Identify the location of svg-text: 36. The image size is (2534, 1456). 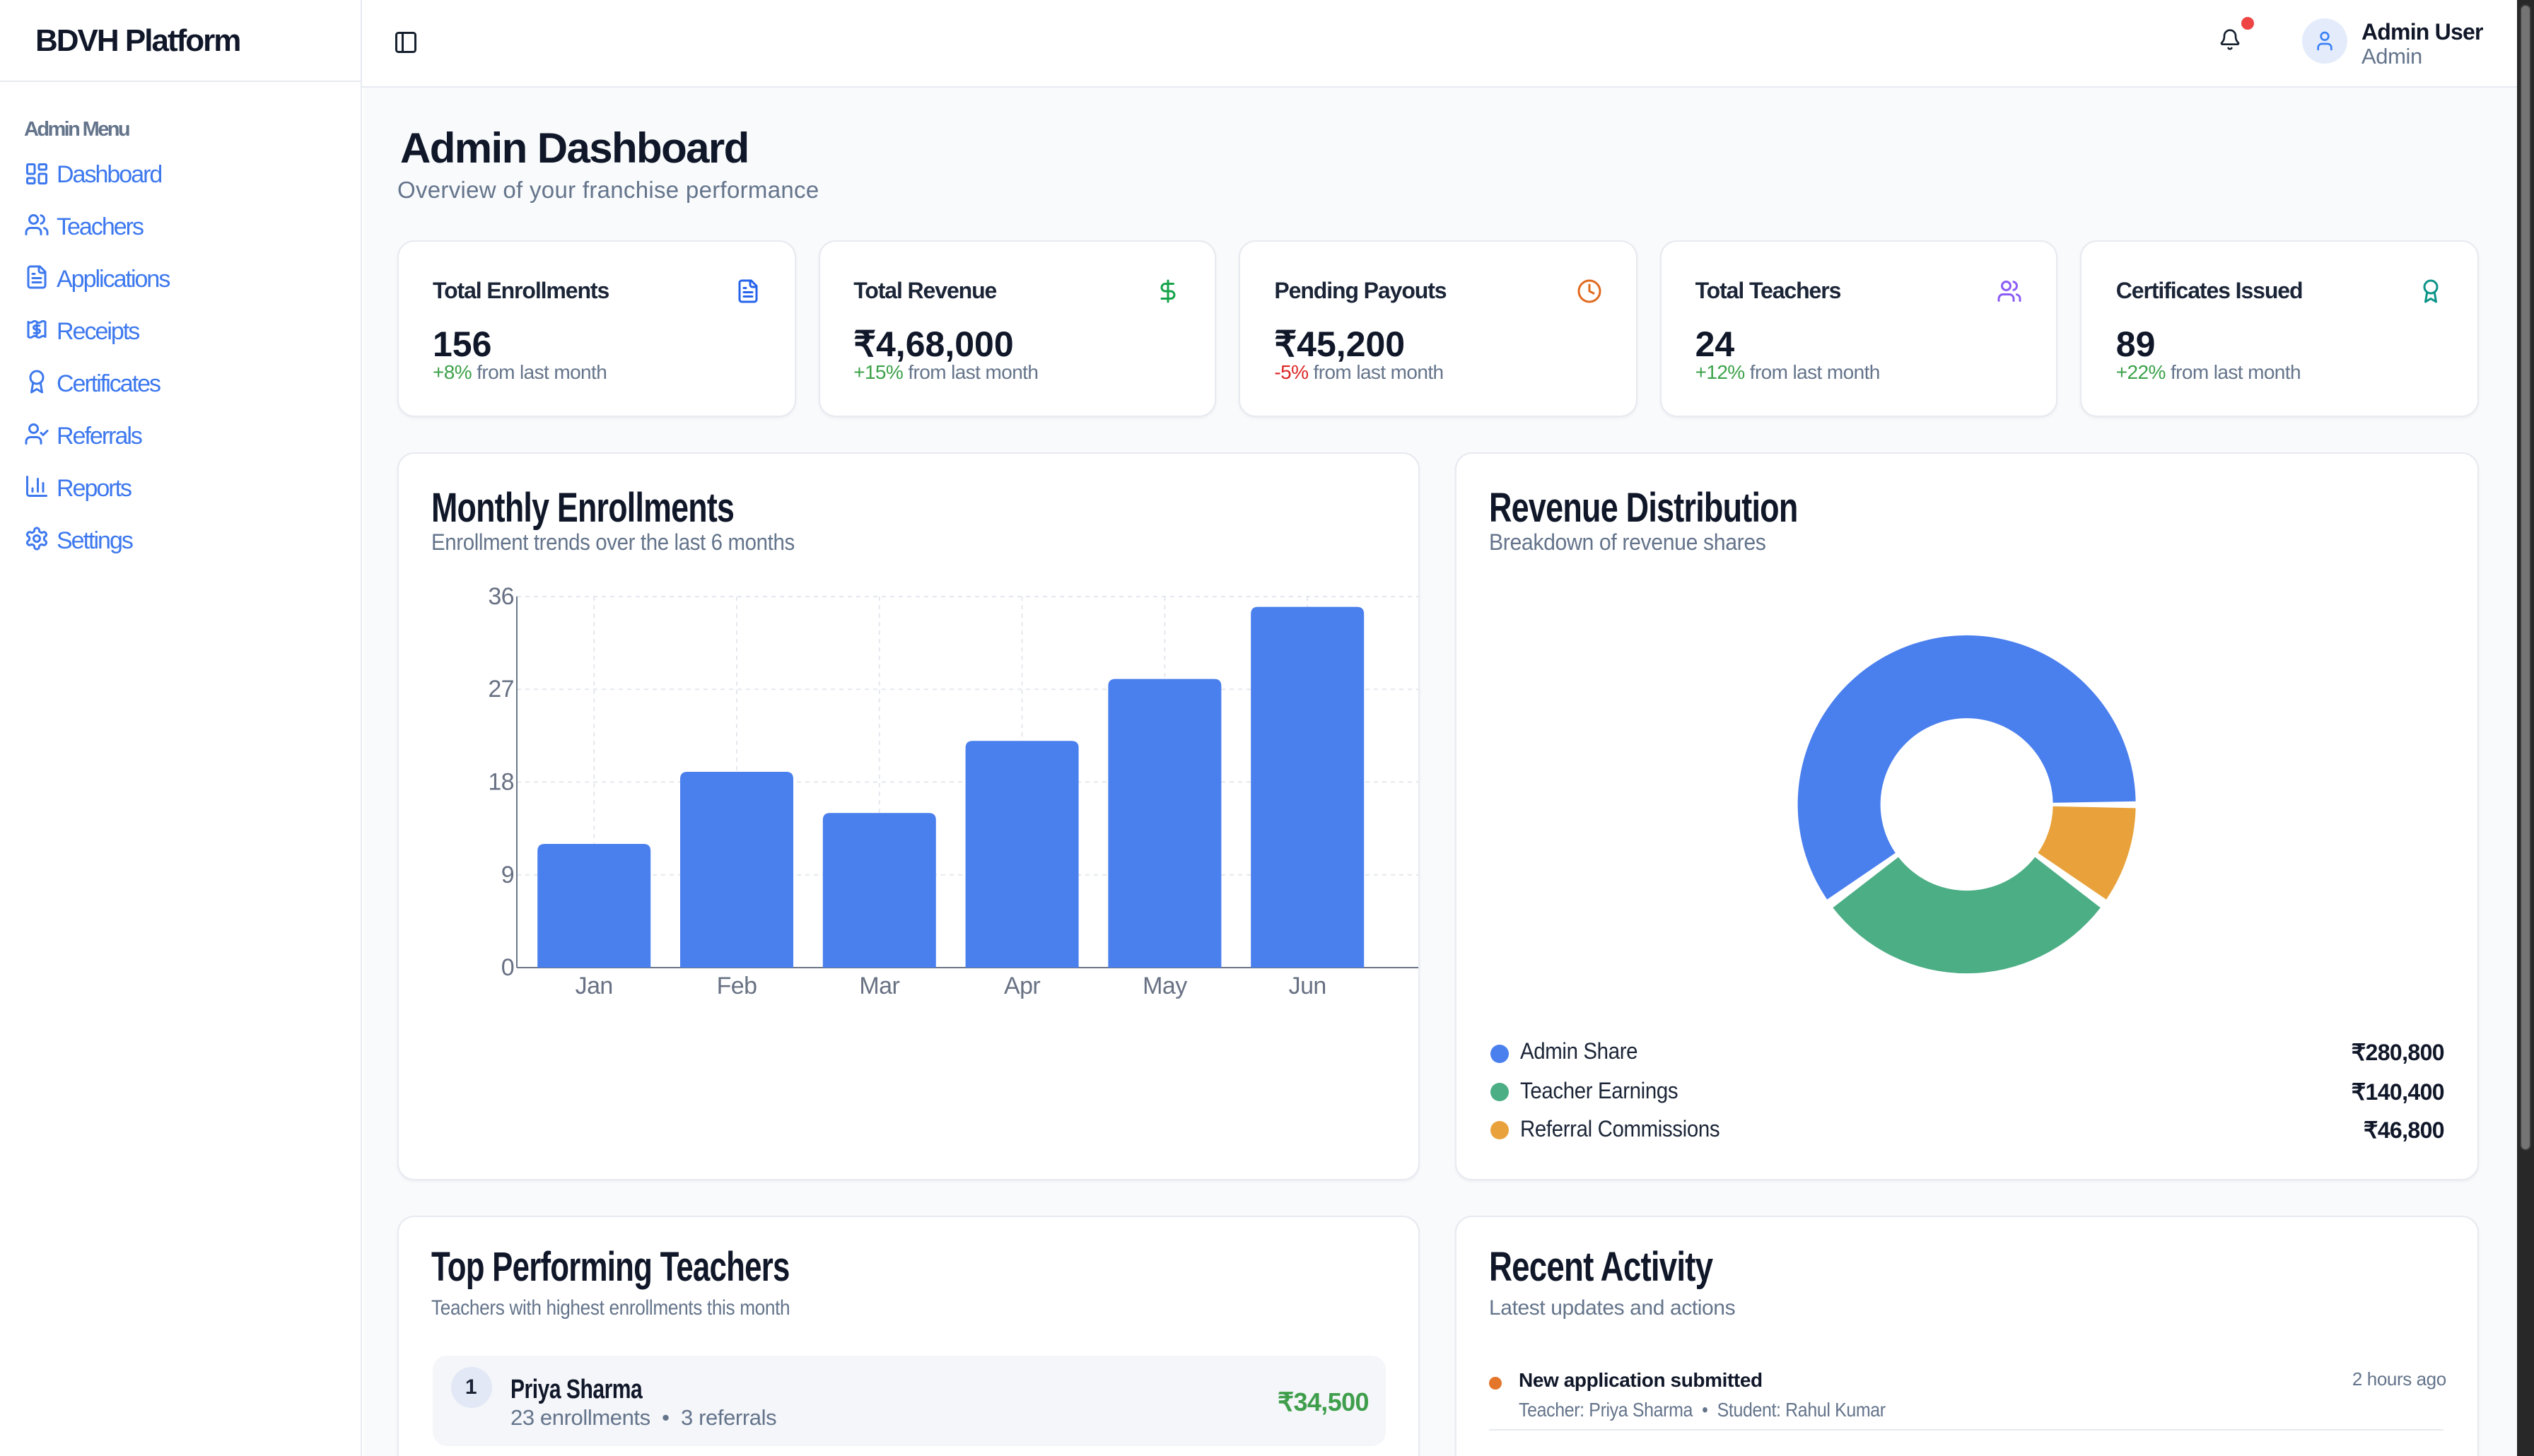
(501, 597).